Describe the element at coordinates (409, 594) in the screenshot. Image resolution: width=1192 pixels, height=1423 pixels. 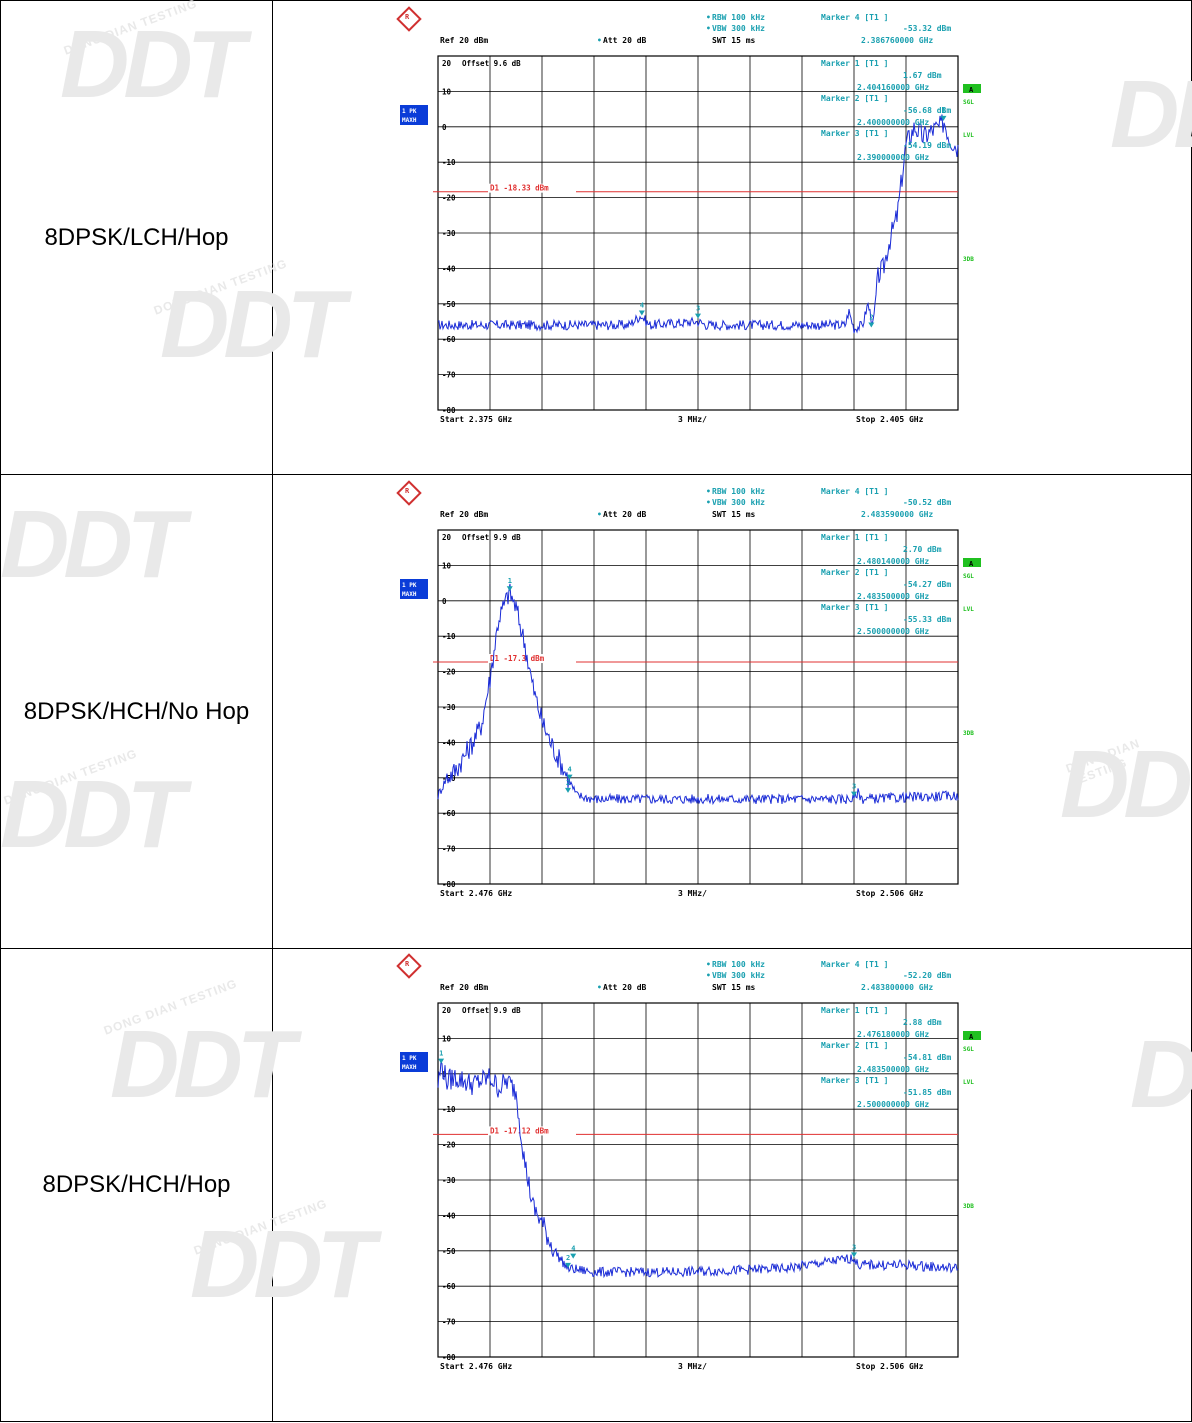
I see `trace-mode-line2: MAXH` at that location.